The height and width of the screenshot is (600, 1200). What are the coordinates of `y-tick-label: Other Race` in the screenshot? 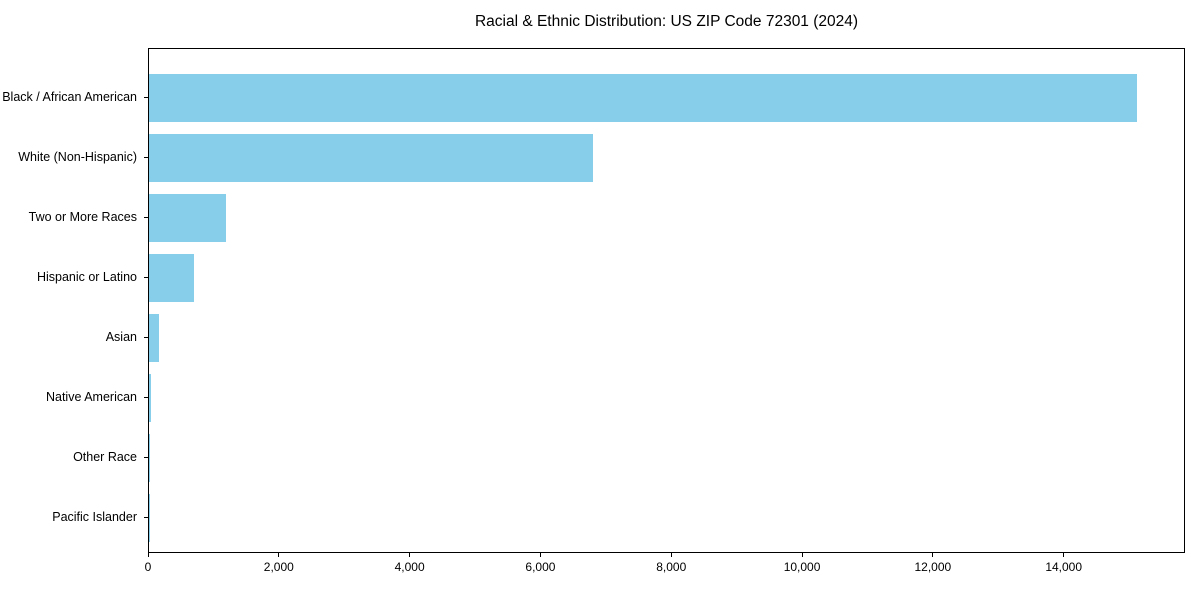 It's located at (105, 457).